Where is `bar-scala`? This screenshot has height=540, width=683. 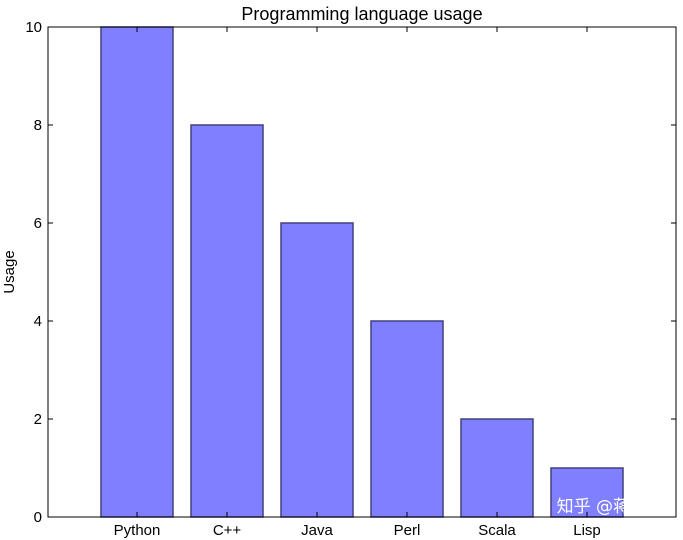 bar-scala is located at coordinates (497, 468).